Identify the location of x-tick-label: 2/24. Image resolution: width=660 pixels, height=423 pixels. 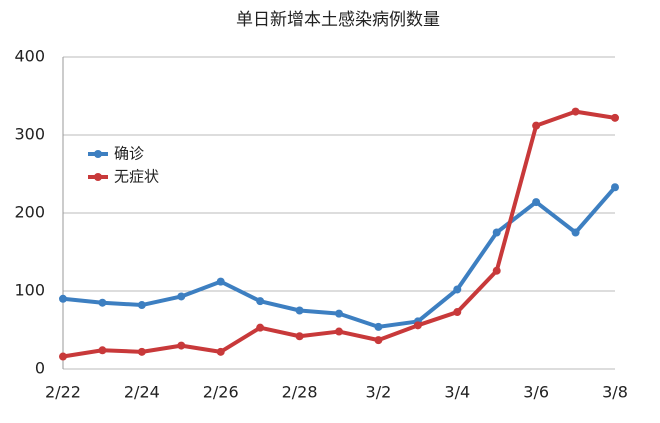
(142, 392).